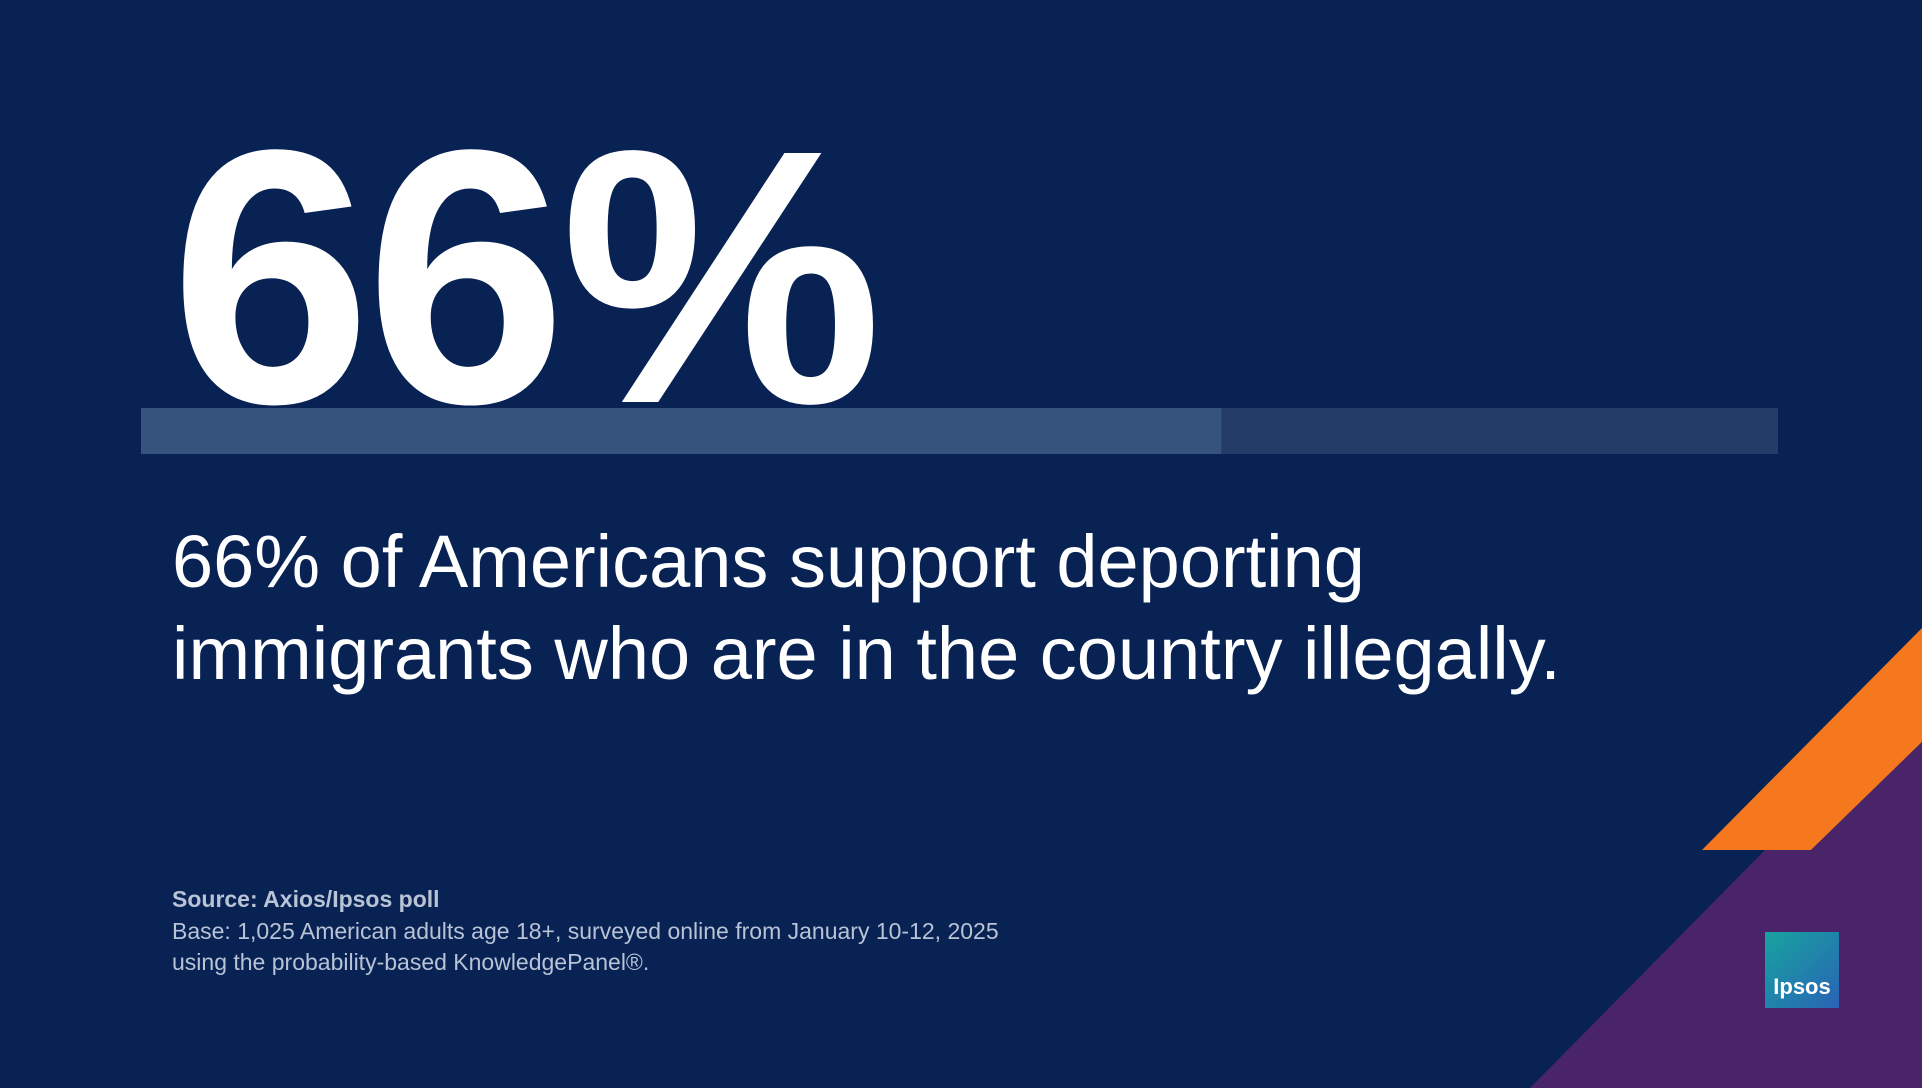 This screenshot has height=1088, width=1922. What do you see at coordinates (1802, 970) in the screenshot?
I see `logo: Ipsos` at bounding box center [1802, 970].